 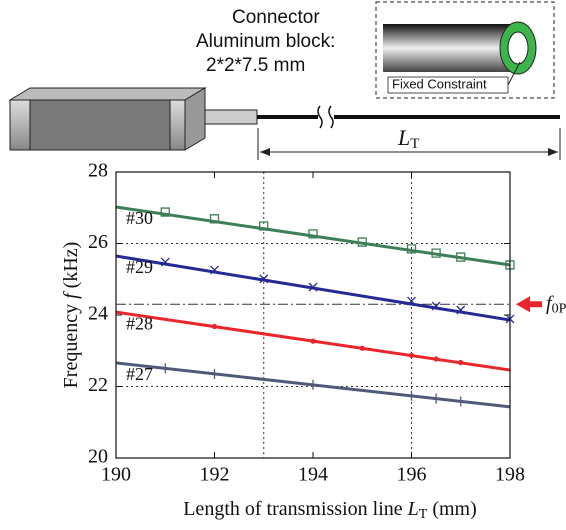 I want to click on block-band, so click(x=100, y=125).